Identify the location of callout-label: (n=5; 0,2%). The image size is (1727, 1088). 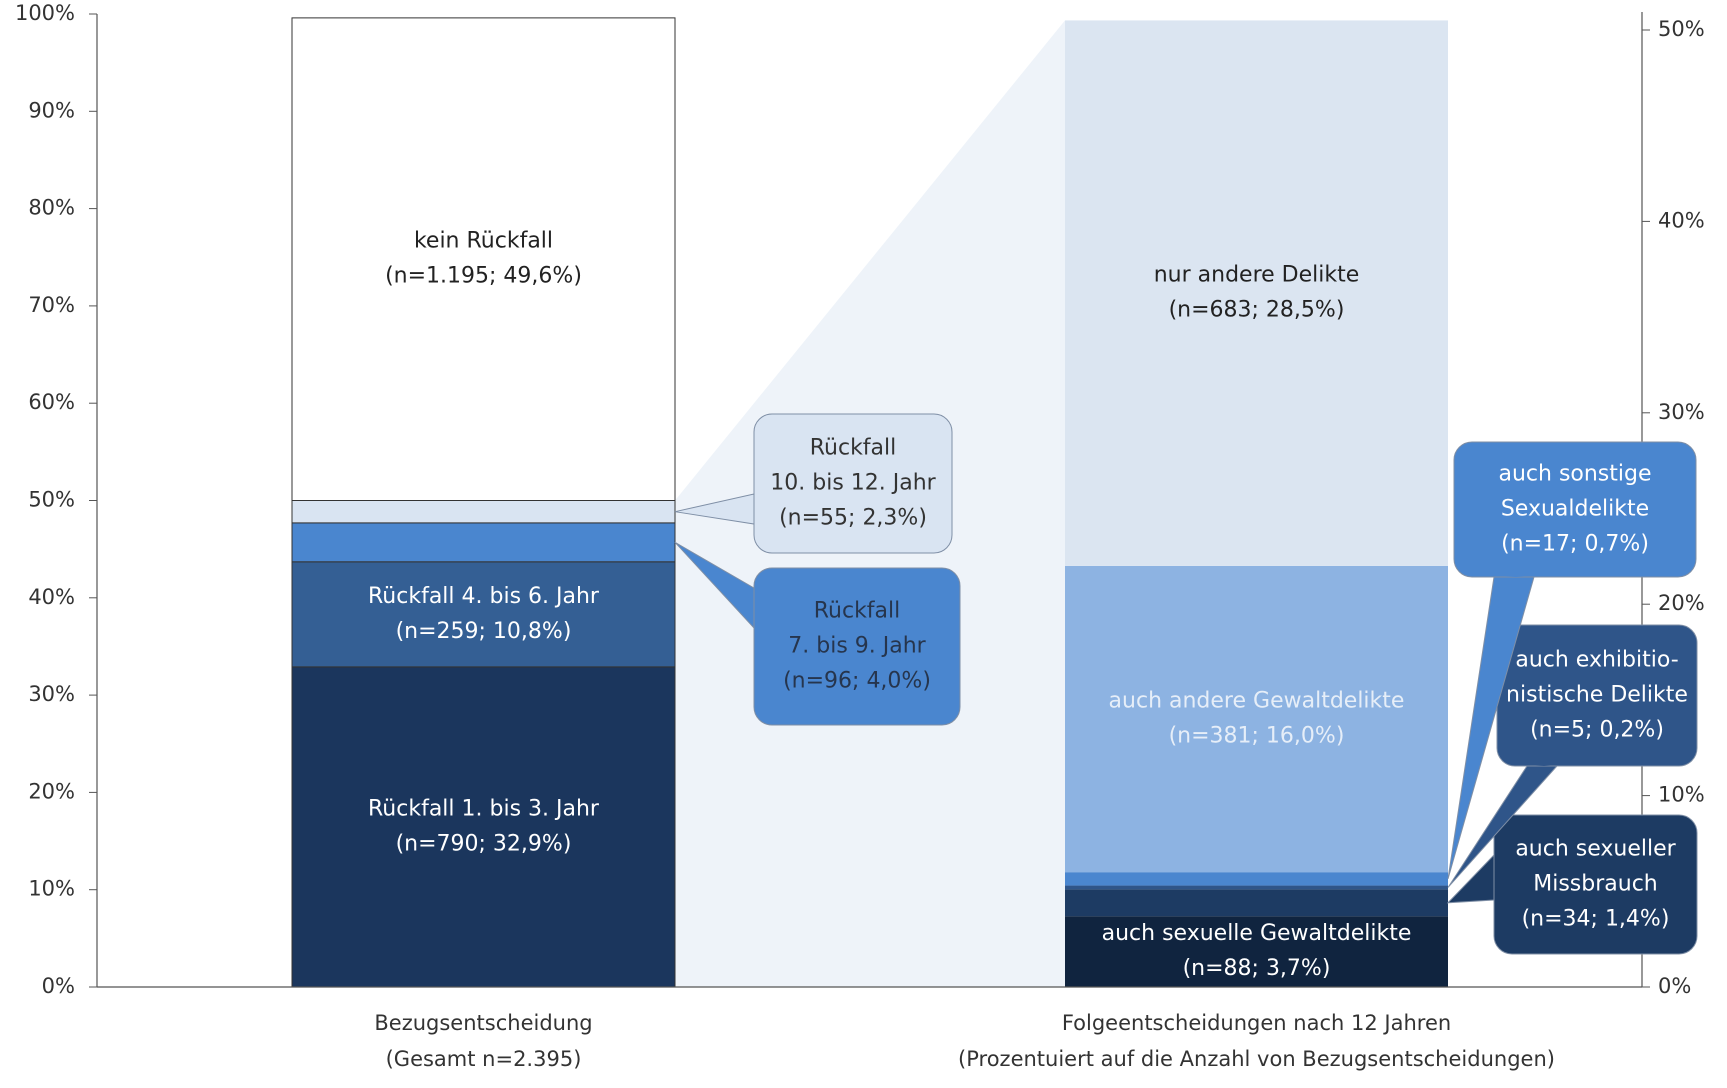
(1597, 730).